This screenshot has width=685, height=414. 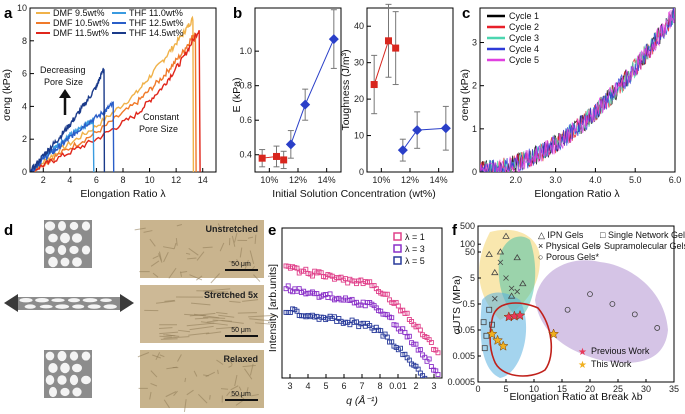 I want to click on ytick-label: 500, so click(x=467, y=226).